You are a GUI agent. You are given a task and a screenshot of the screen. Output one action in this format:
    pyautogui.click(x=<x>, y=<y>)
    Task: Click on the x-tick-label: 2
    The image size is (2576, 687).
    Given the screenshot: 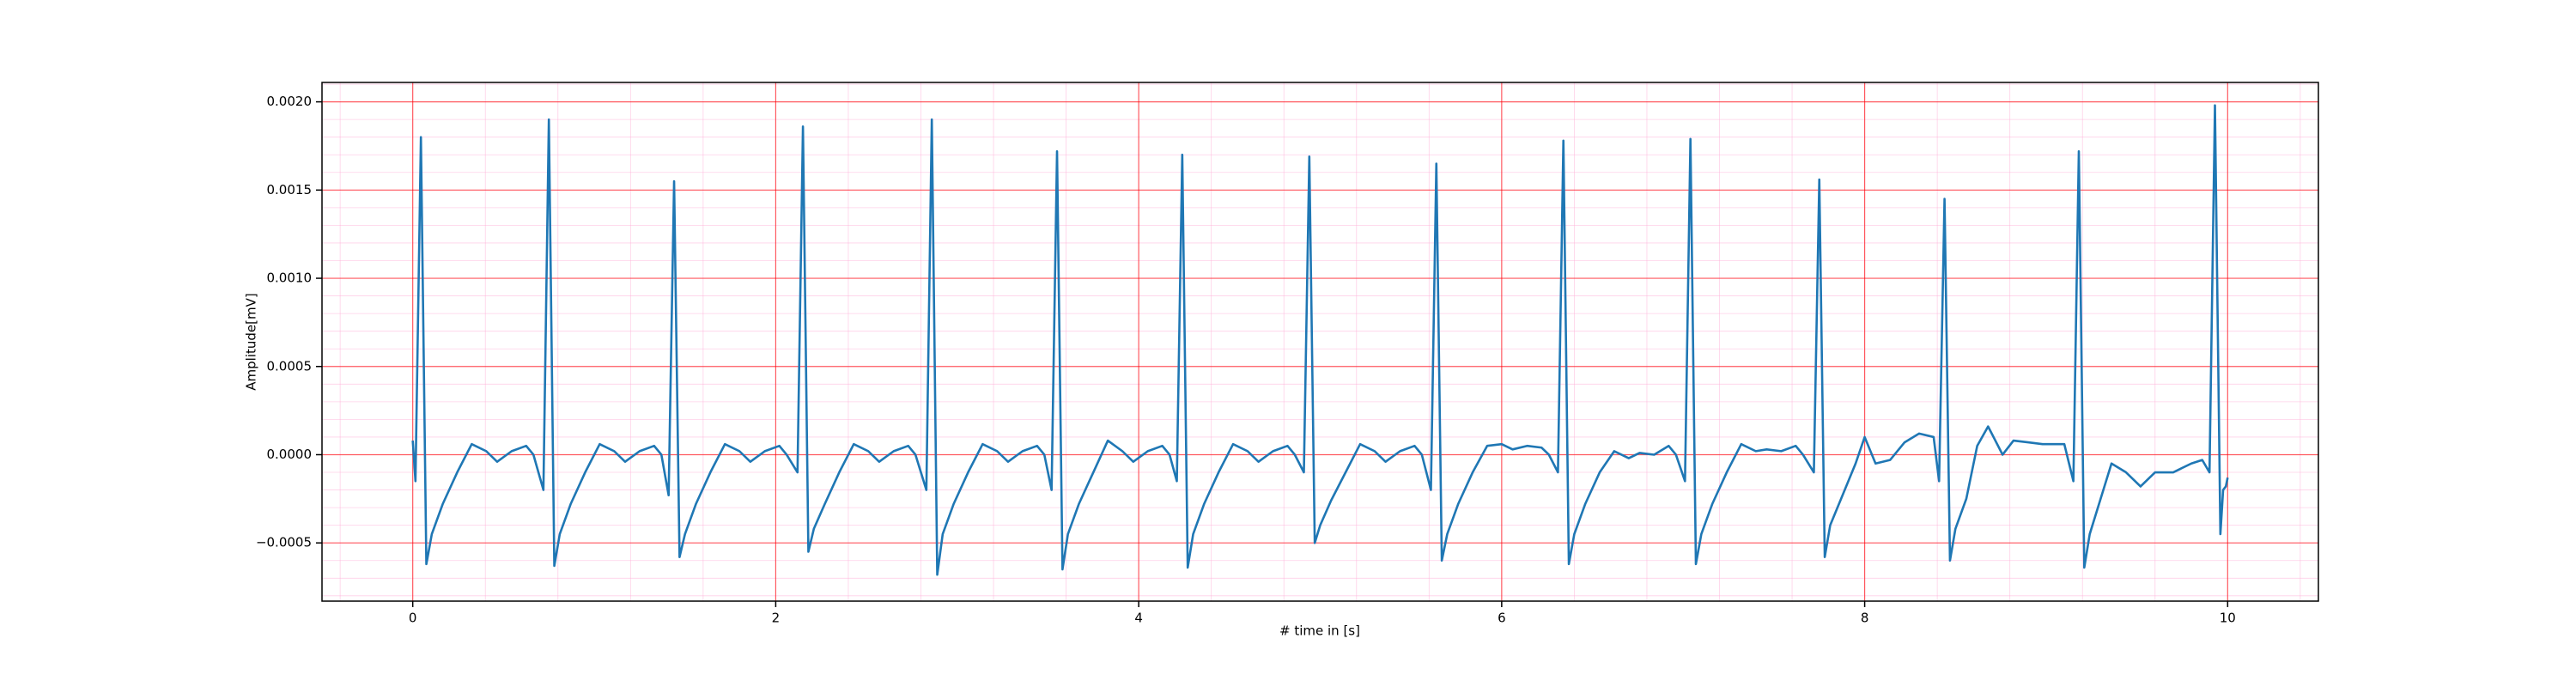 What is the action you would take?
    pyautogui.click(x=777, y=618)
    